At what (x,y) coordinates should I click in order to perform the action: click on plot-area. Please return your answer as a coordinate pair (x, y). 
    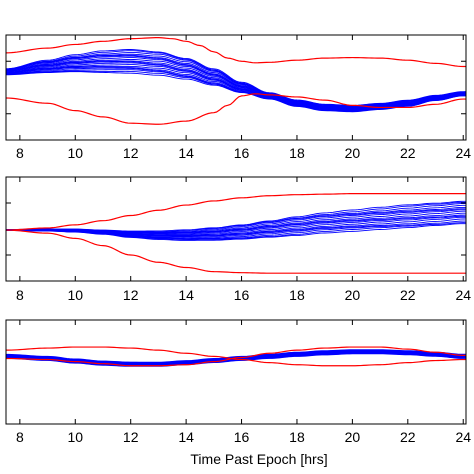
    Looking at the image, I should click on (236, 356).